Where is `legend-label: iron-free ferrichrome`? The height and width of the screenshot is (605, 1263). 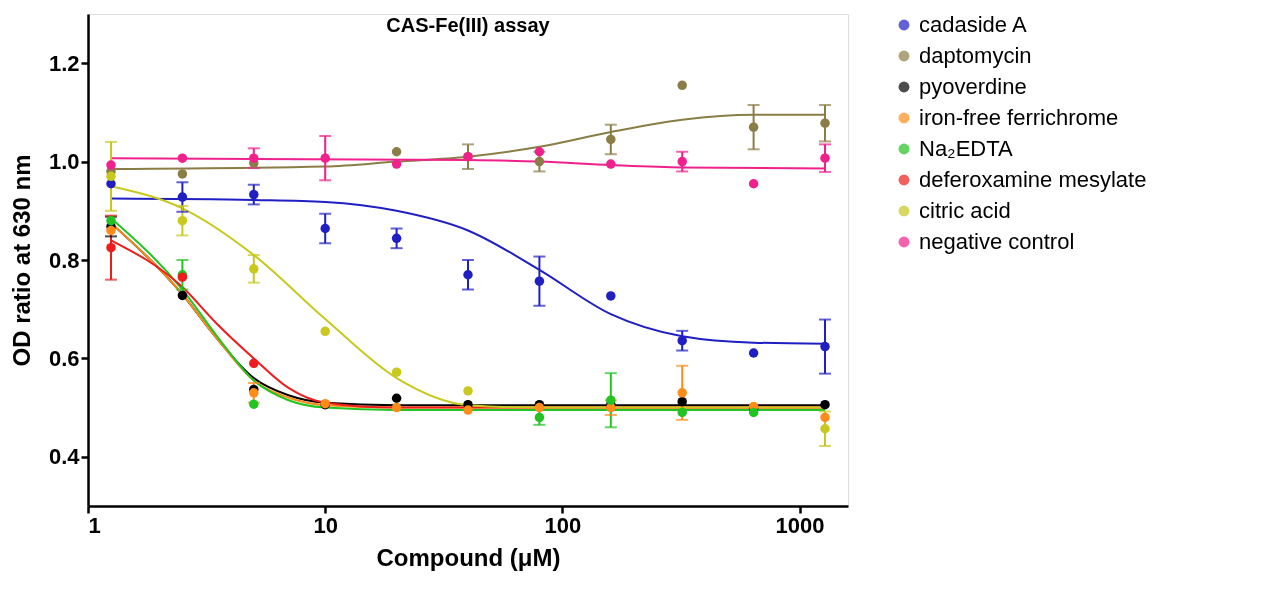 legend-label: iron-free ferrichrome is located at coordinates (1019, 117).